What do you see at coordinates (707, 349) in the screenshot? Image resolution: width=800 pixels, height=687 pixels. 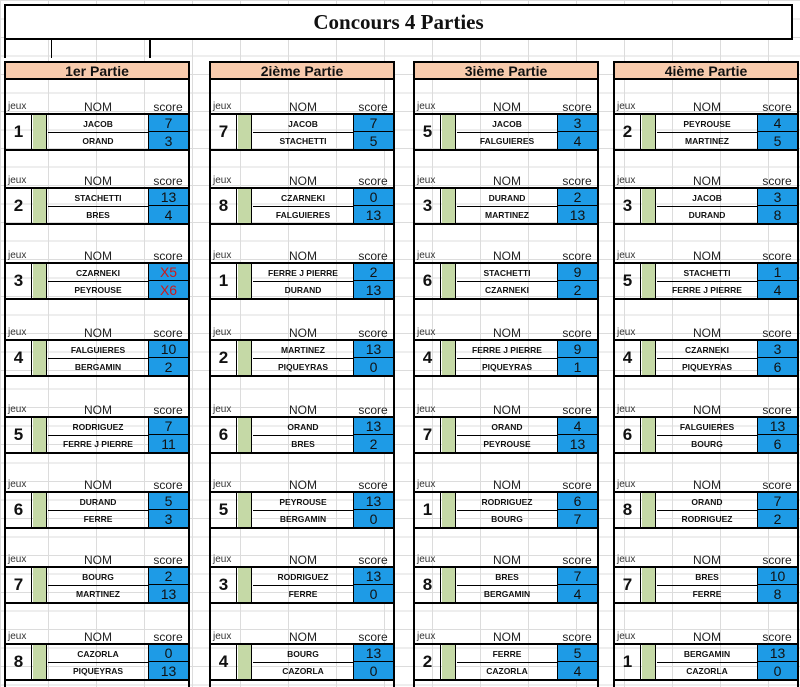 I see `player-name-cell: CZARNEKI` at bounding box center [707, 349].